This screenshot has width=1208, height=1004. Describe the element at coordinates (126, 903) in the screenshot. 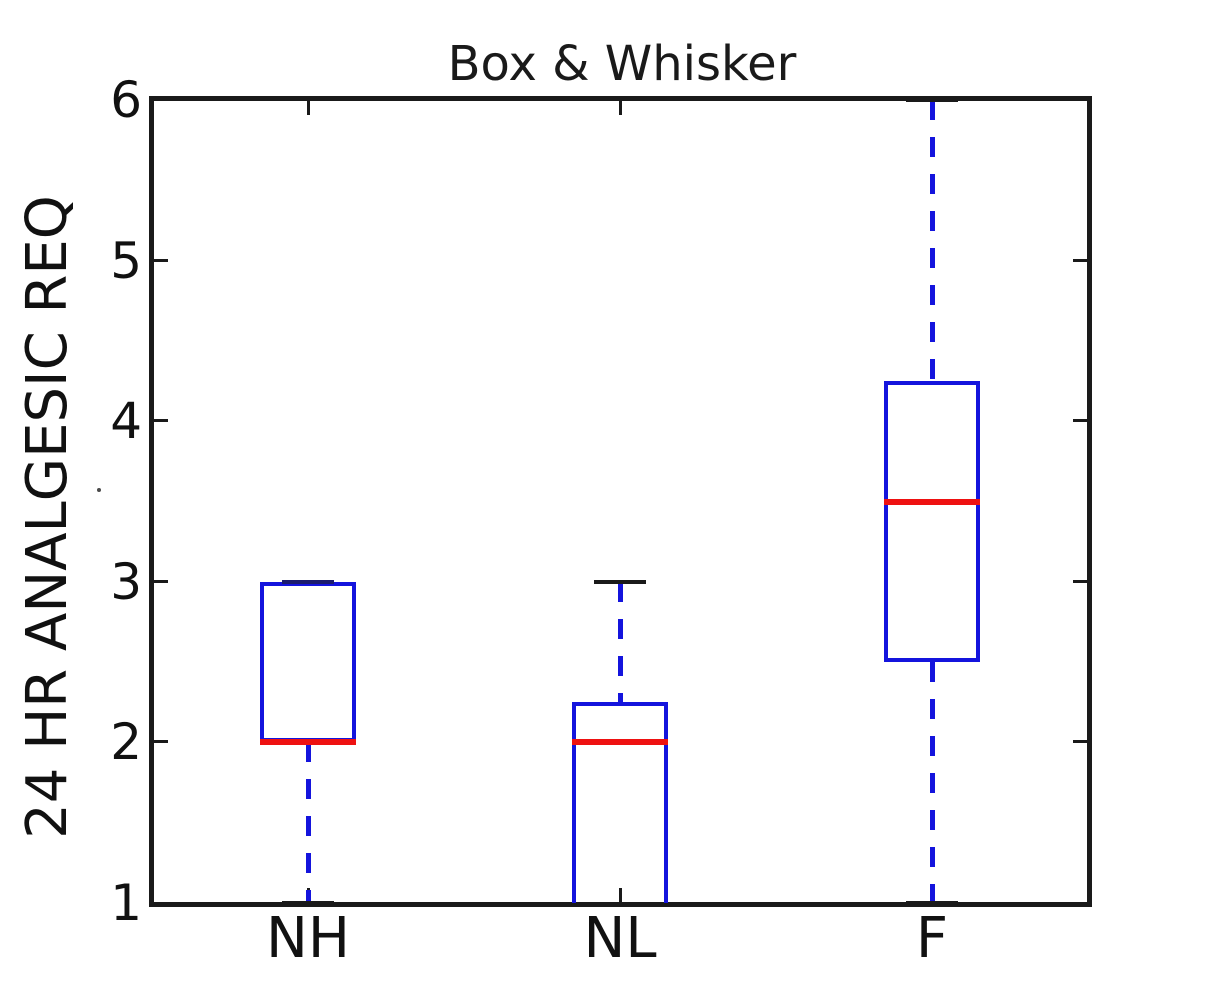

I see `y-tick-label: 1` at that location.